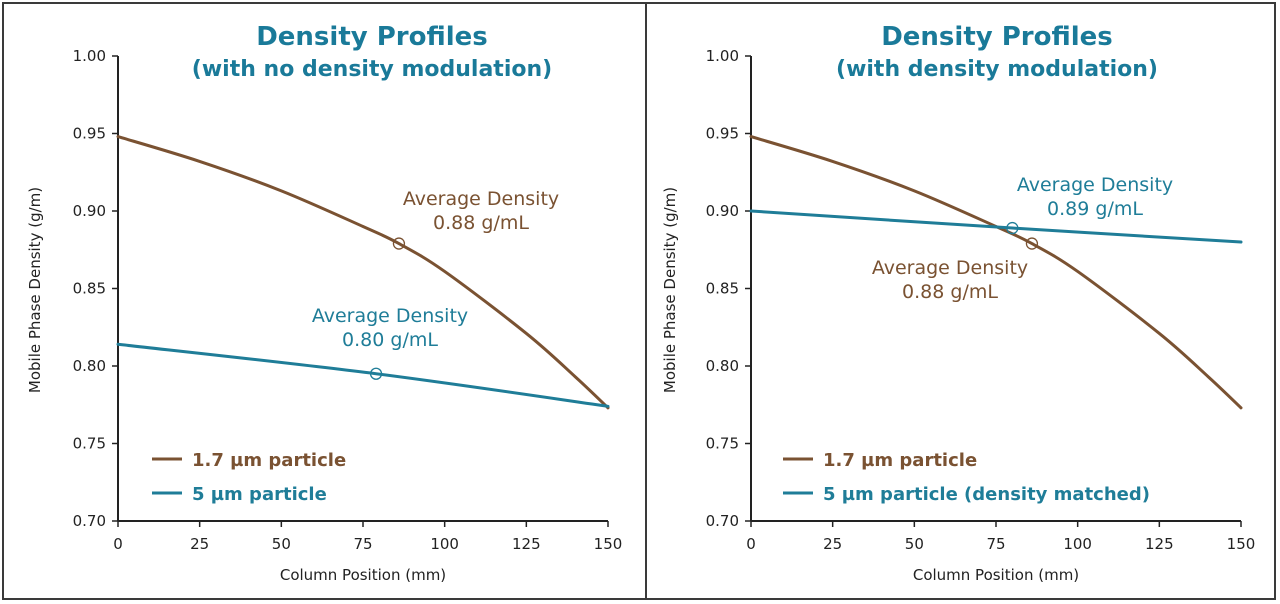  I want to click on legend-label: 5 µm particle (density matched), so click(986, 494).